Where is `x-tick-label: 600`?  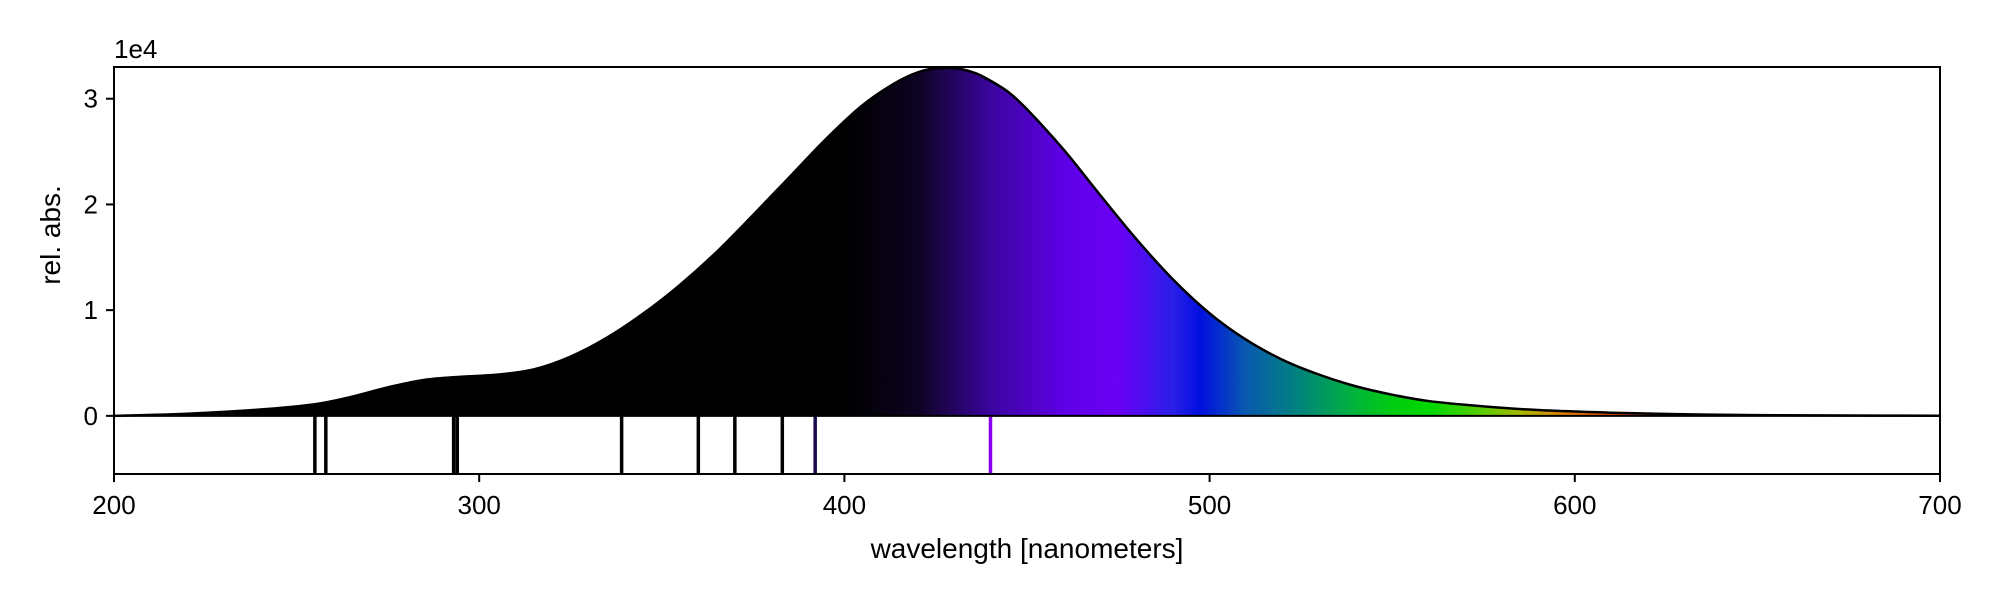
x-tick-label: 600 is located at coordinates (1574, 505).